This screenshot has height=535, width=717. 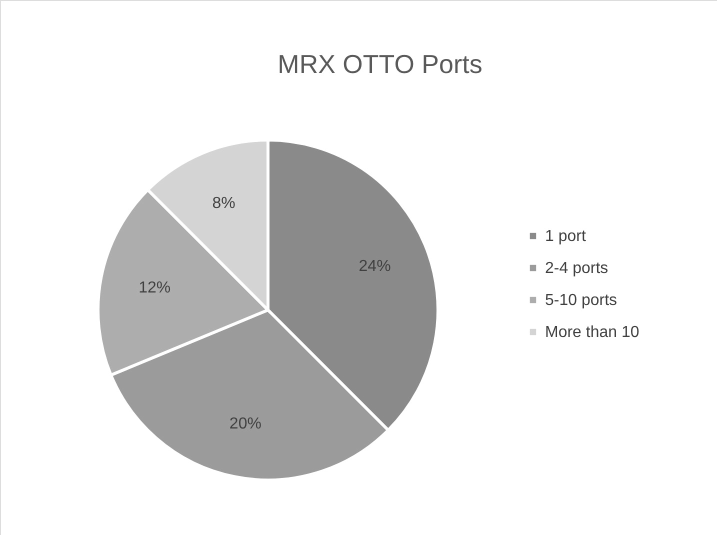 What do you see at coordinates (592, 332) in the screenshot?
I see `legend-label: More than 10` at bounding box center [592, 332].